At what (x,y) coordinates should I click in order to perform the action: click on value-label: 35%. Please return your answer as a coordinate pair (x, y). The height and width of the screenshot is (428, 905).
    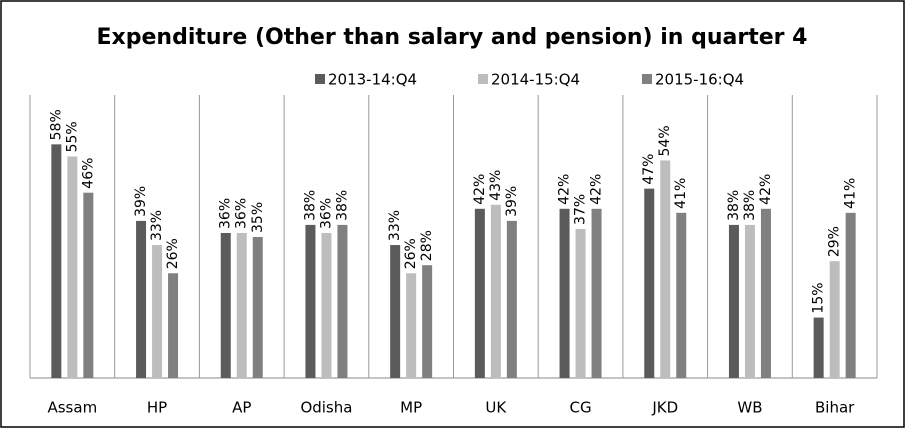
    Looking at the image, I should click on (258, 217).